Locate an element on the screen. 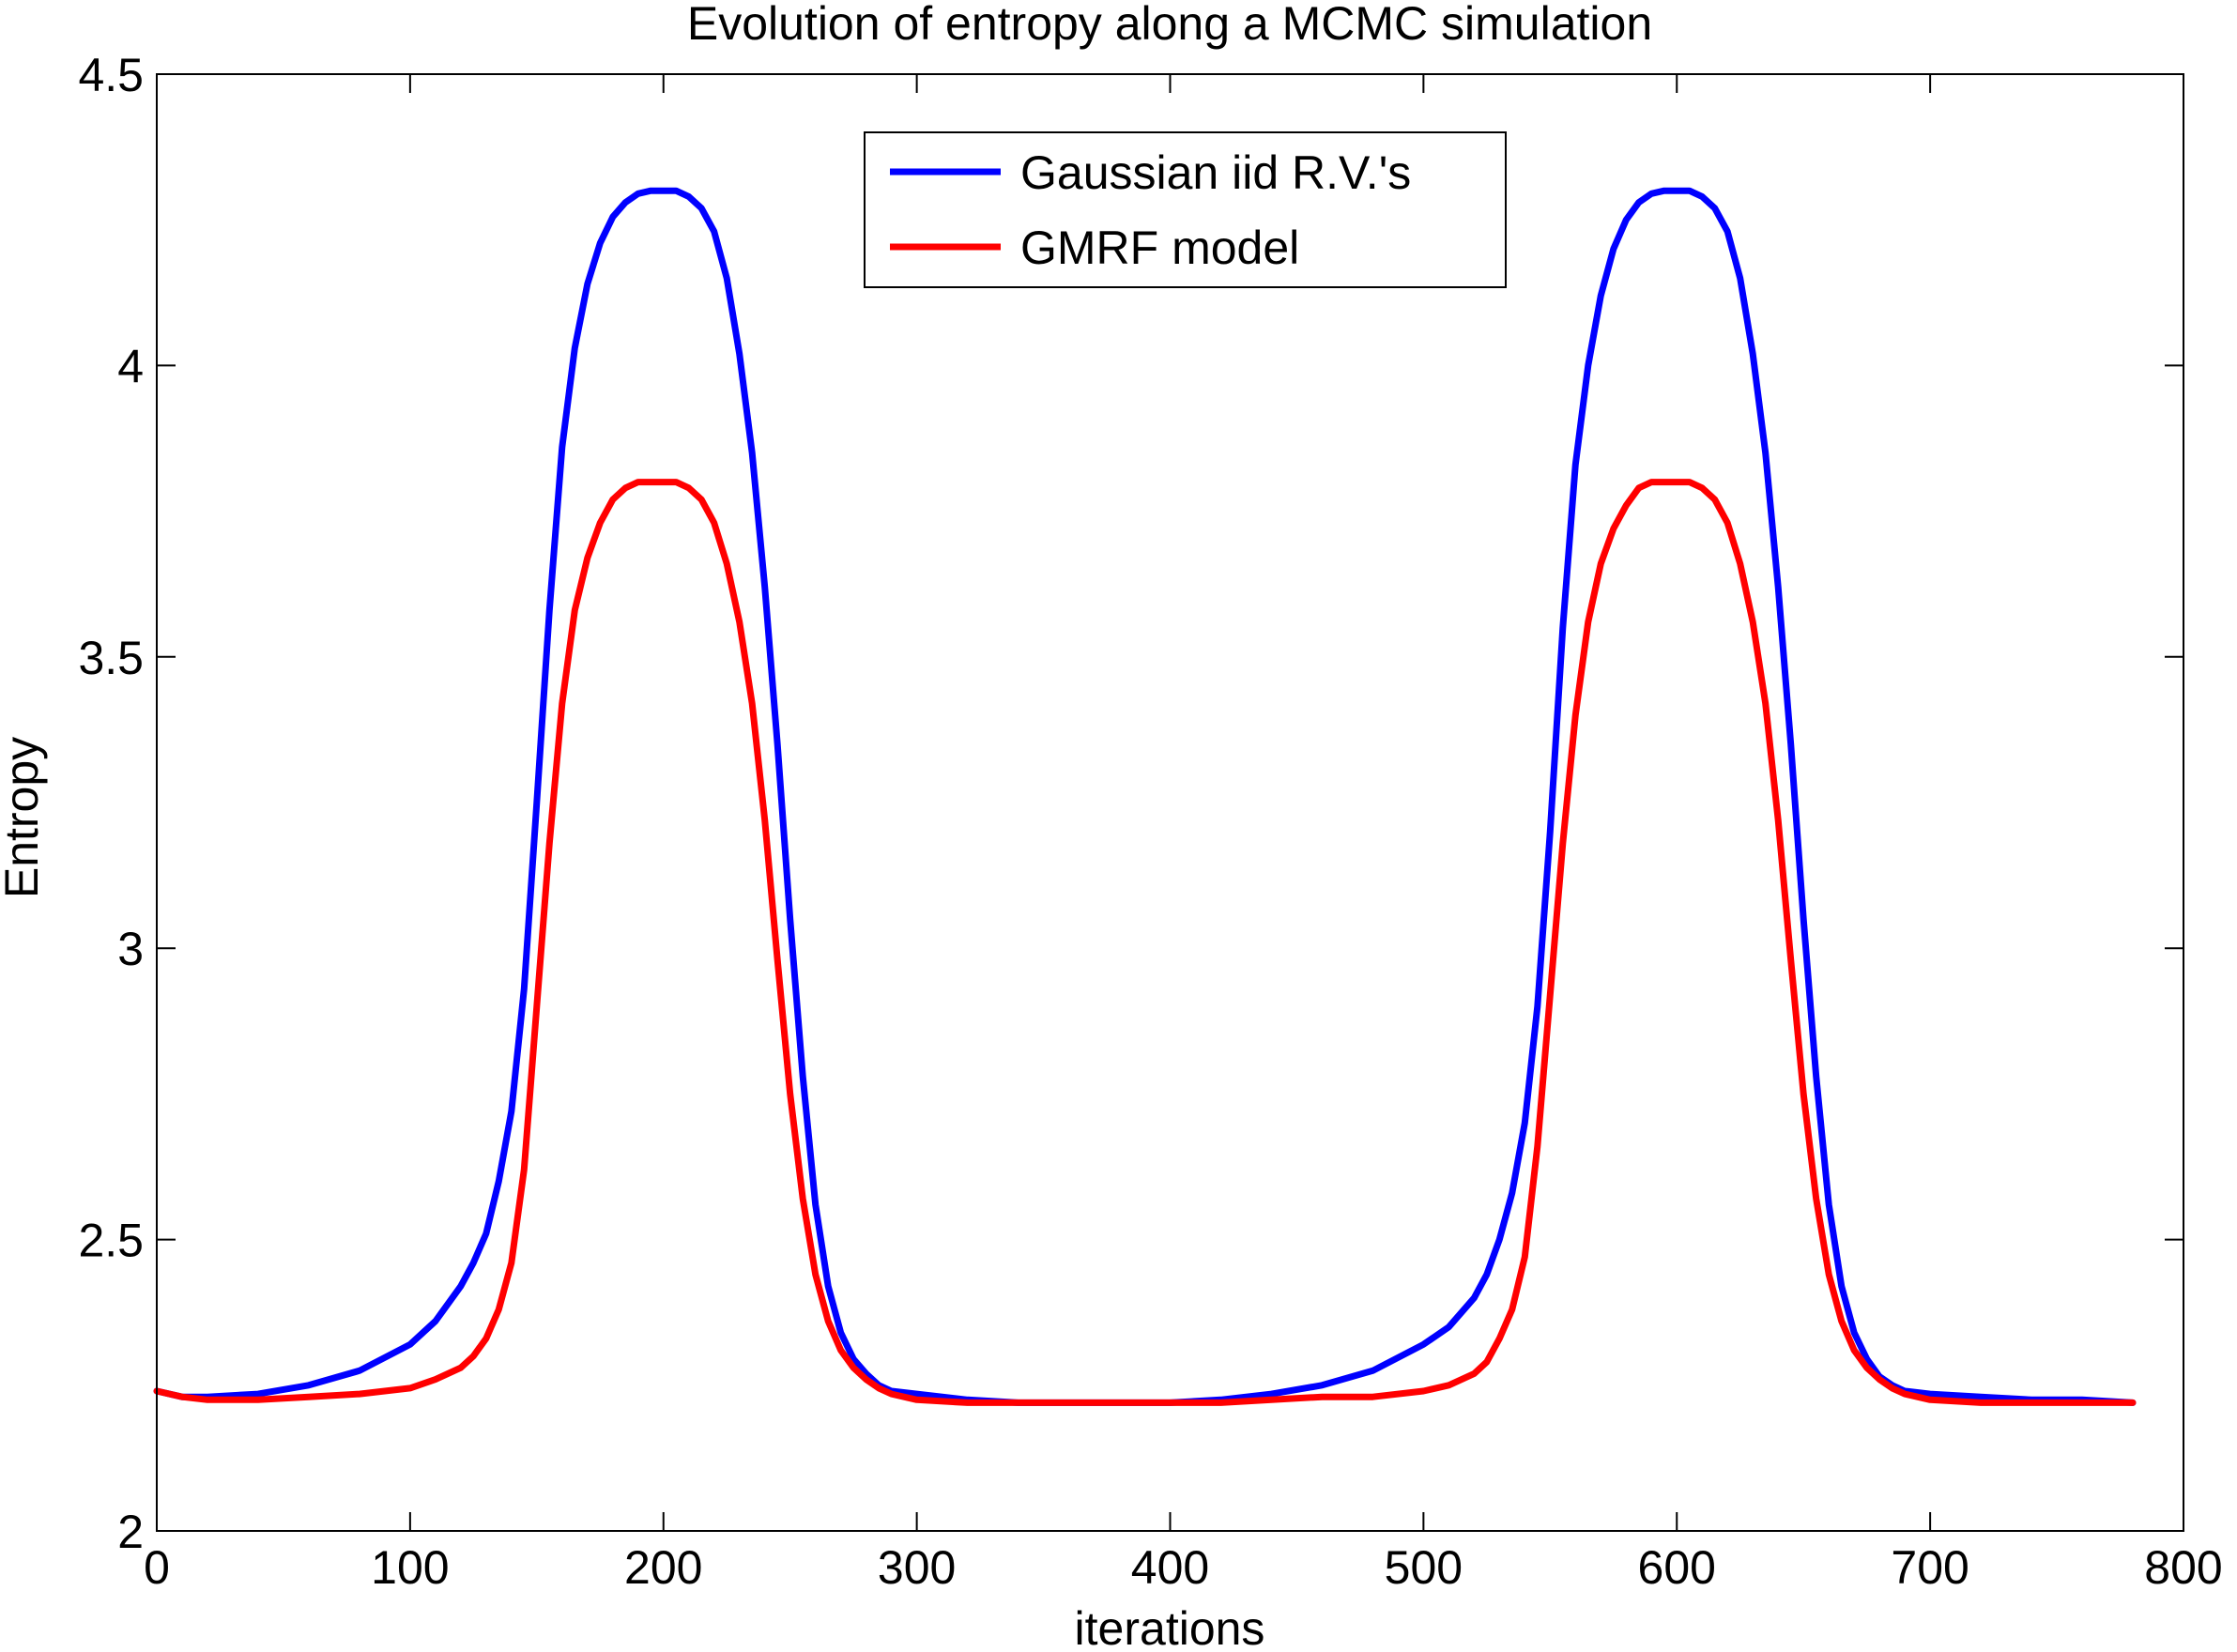 This screenshot has width=2237, height=1652. x-tick-label: 200 is located at coordinates (663, 1567).